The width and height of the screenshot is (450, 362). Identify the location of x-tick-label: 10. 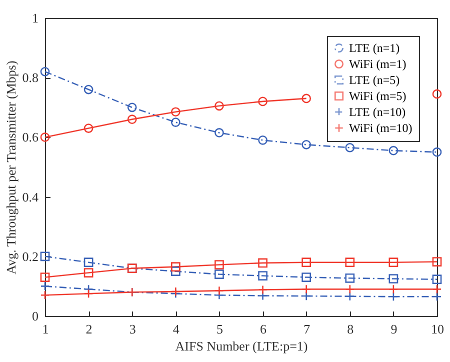
(437, 329).